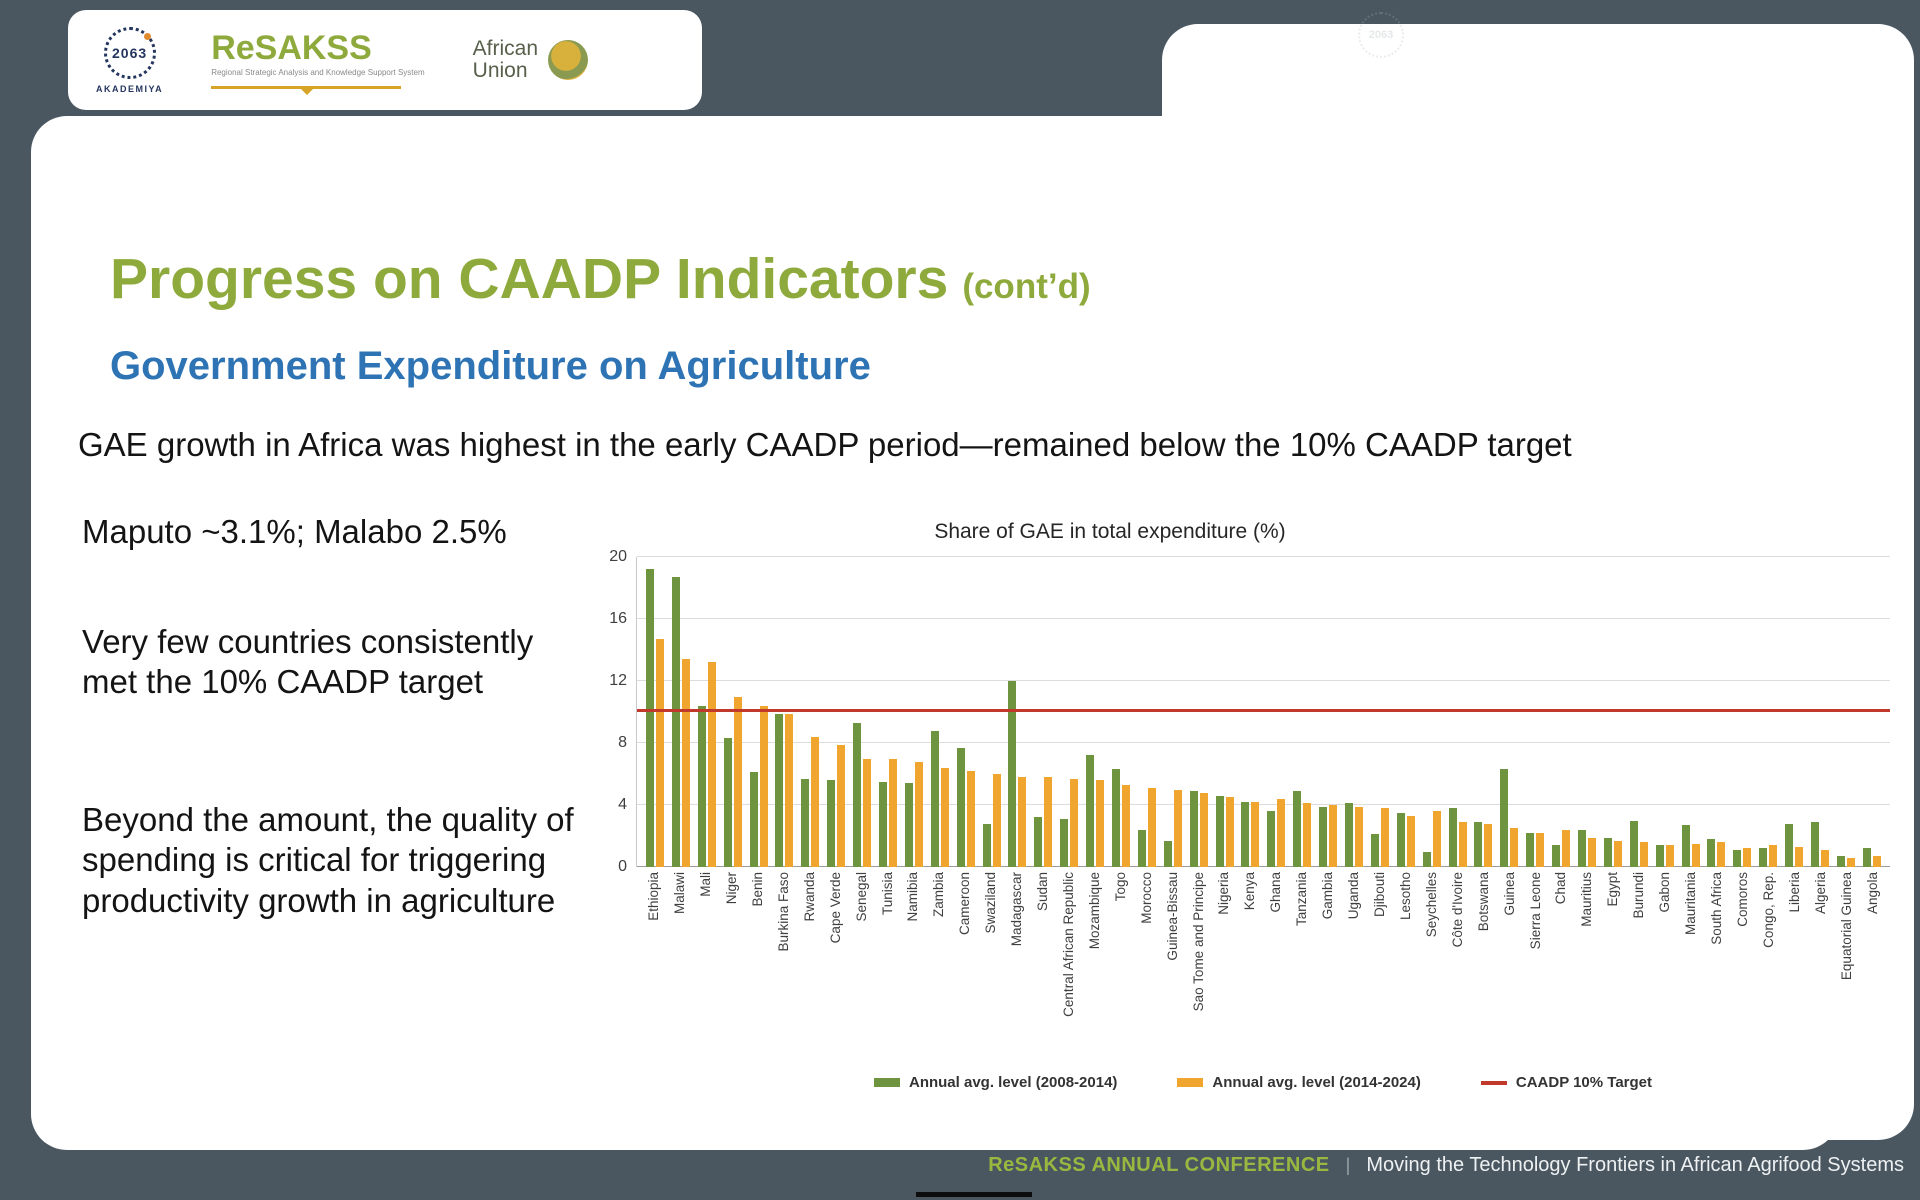 This screenshot has height=1200, width=1920. What do you see at coordinates (783, 912) in the screenshot?
I see `x-axis-label: Burkina Faso` at bounding box center [783, 912].